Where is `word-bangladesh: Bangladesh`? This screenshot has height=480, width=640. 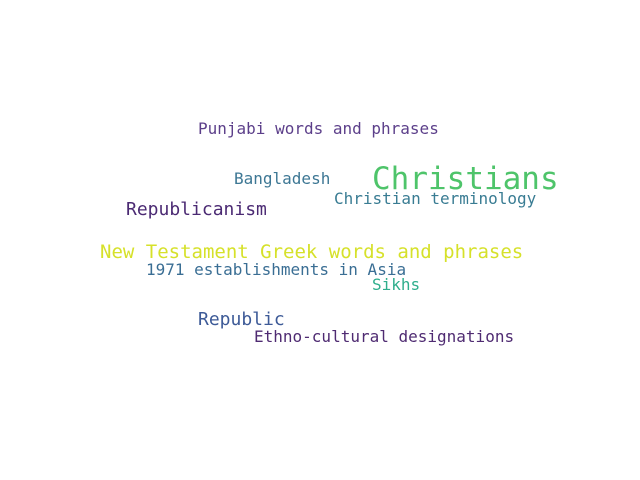
word-bangladesh: Bangladesh is located at coordinates (282, 178).